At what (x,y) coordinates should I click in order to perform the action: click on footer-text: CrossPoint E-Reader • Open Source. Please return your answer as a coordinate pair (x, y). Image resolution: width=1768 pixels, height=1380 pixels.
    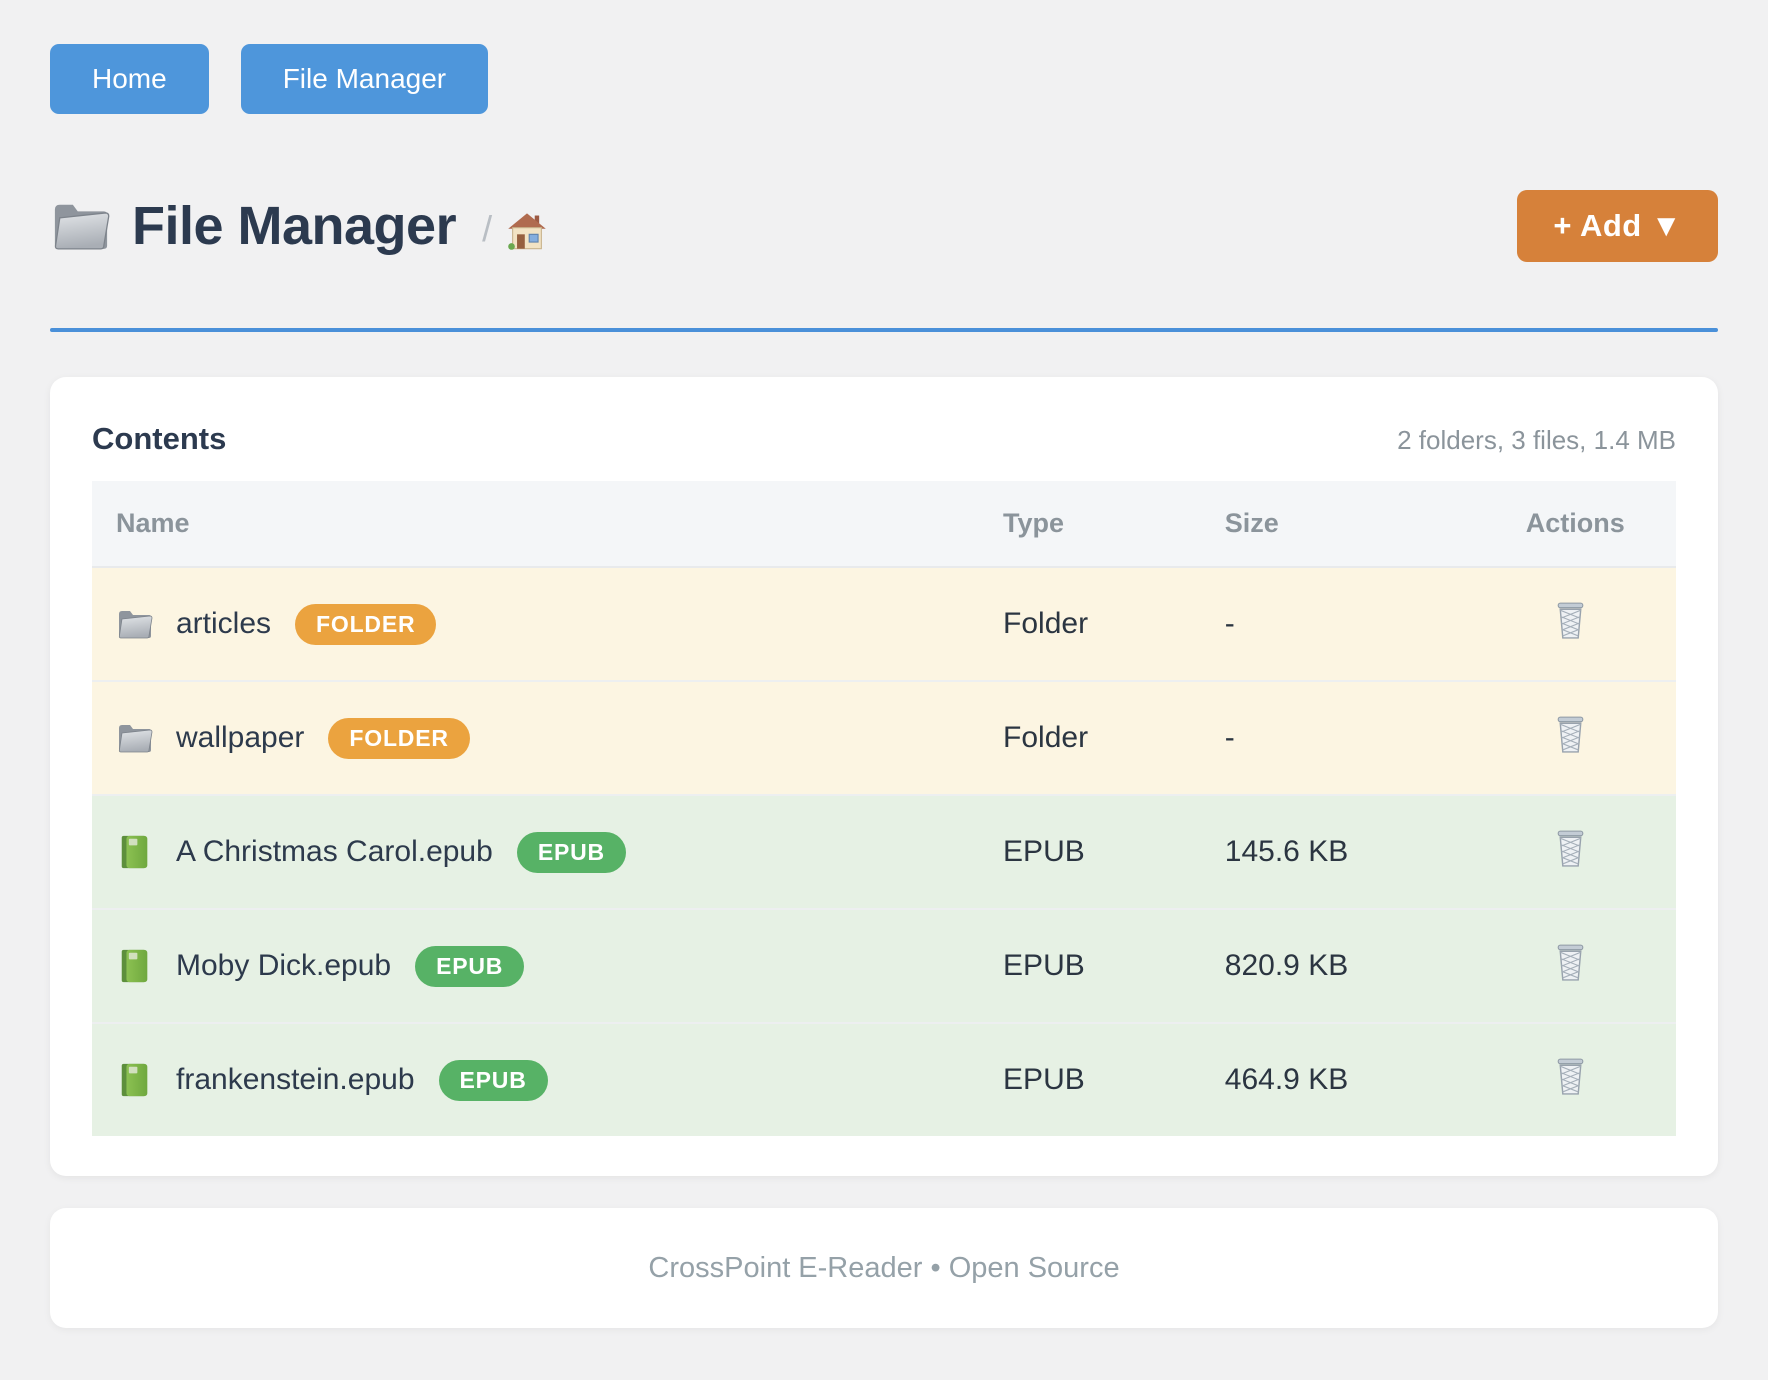
    Looking at the image, I should click on (884, 1267).